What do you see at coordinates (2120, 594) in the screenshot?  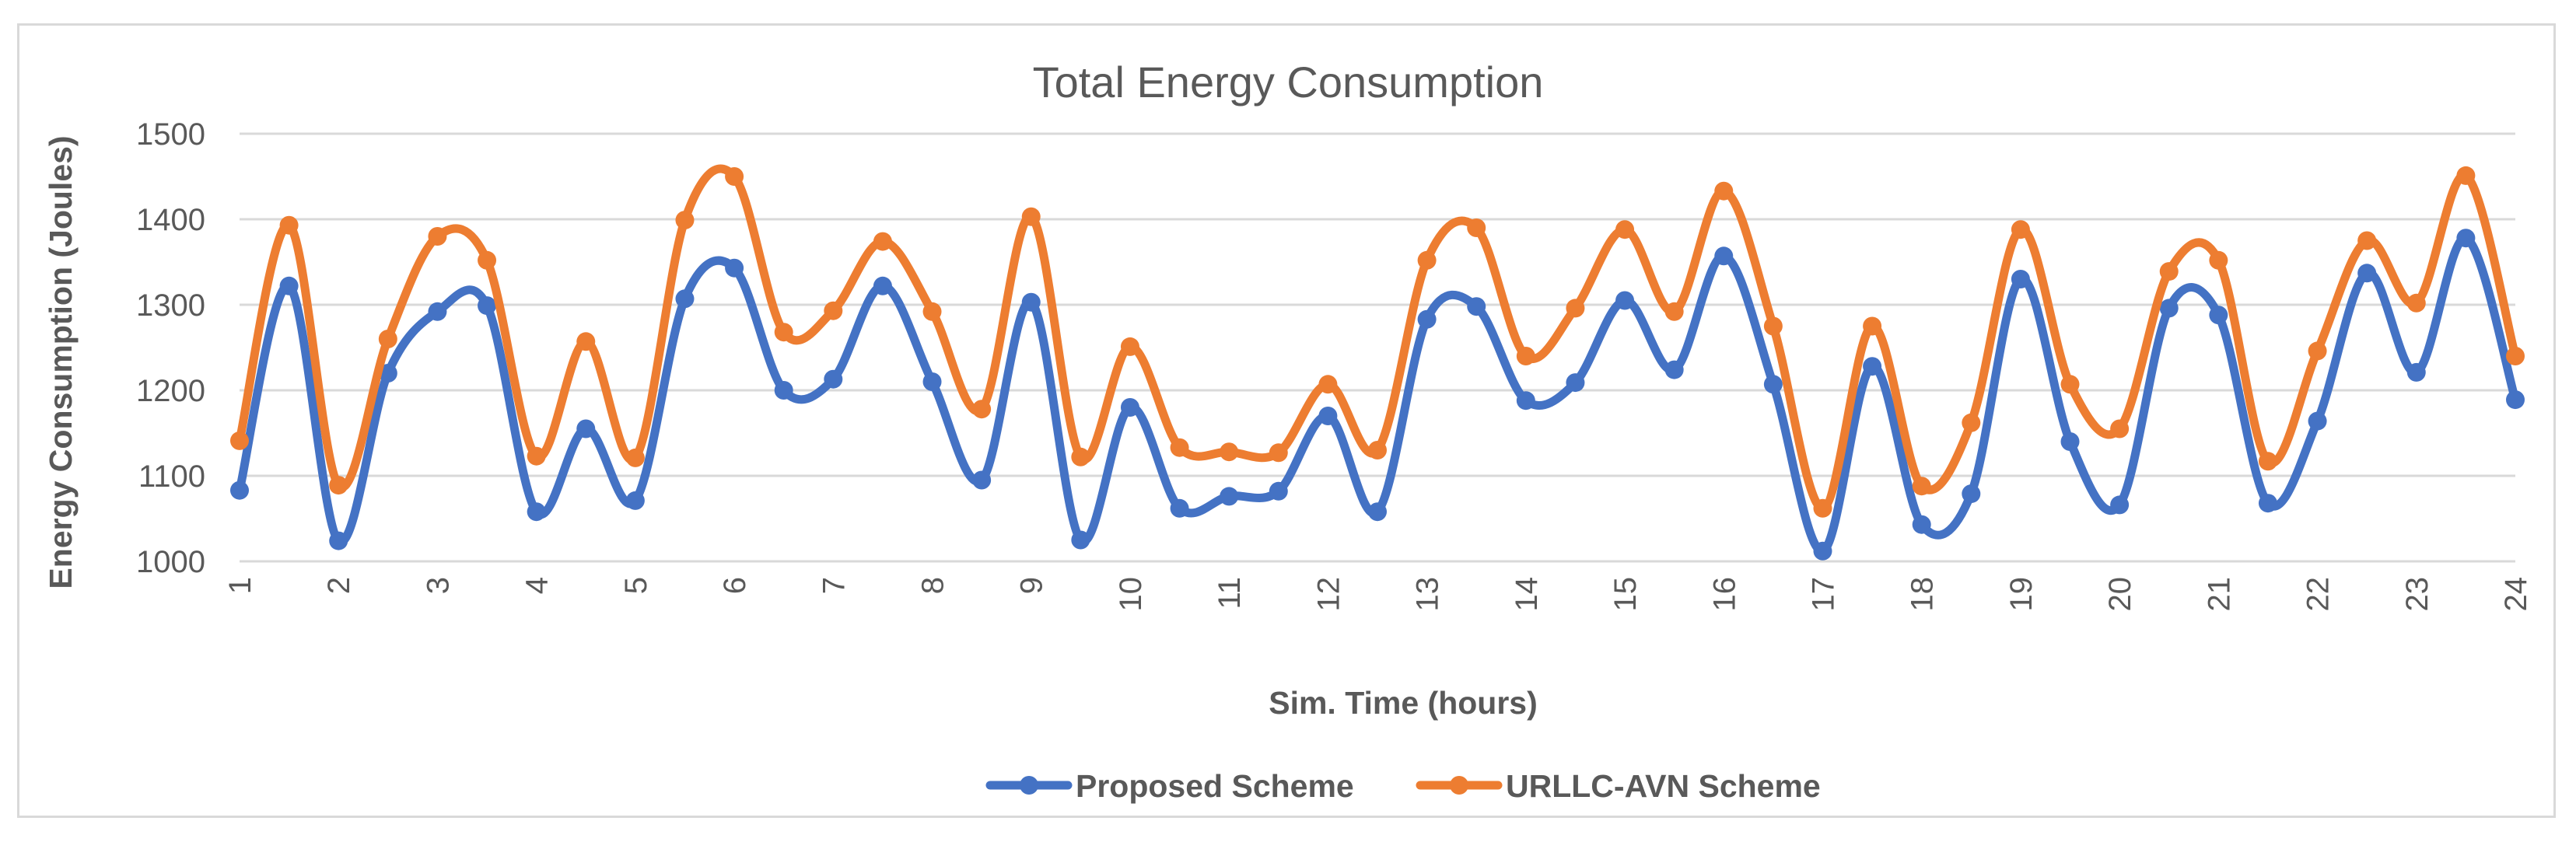 I see `x-tick-20: 20` at bounding box center [2120, 594].